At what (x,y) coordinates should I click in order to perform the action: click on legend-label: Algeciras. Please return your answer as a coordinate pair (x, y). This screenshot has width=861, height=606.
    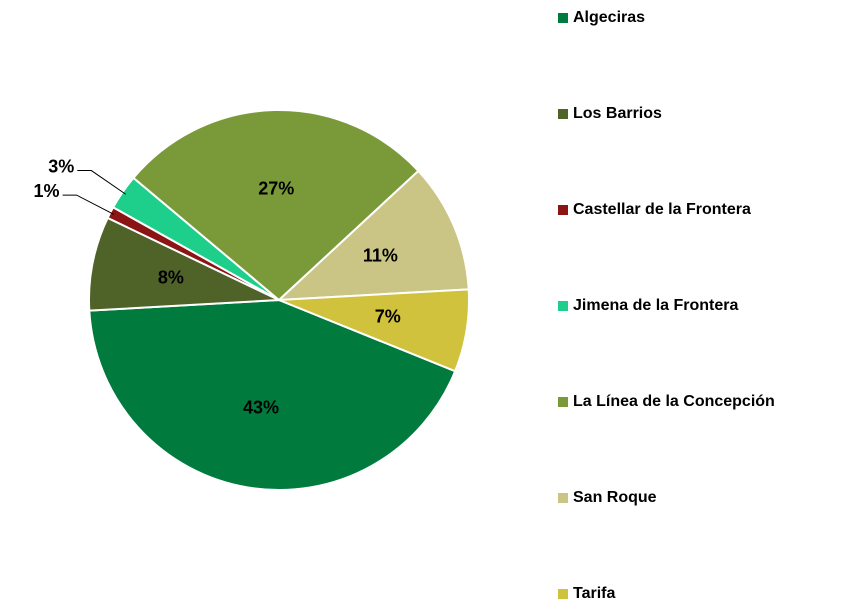
    Looking at the image, I should click on (609, 17).